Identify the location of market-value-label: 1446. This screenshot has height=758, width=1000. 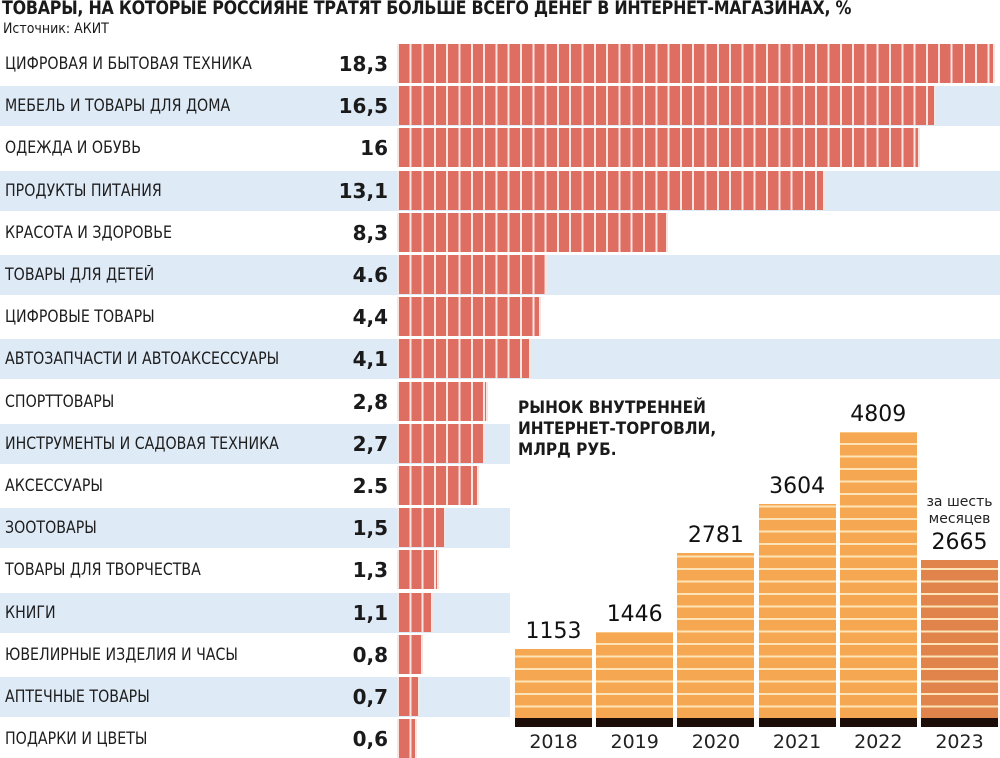
(634, 614).